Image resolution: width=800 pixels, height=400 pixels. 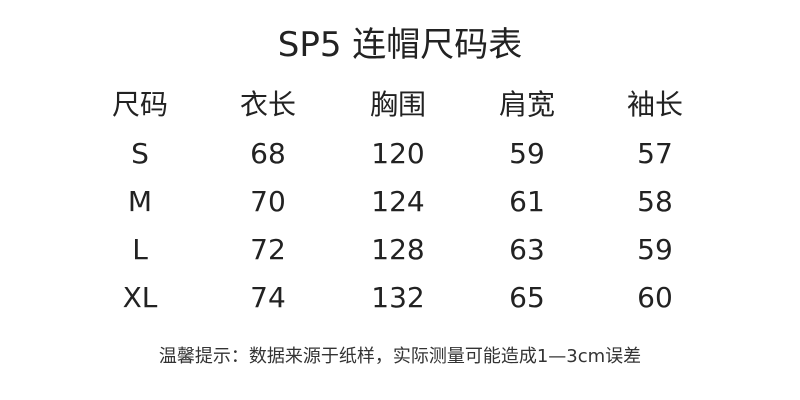 I want to click on table-cell: 70, so click(x=268, y=201).